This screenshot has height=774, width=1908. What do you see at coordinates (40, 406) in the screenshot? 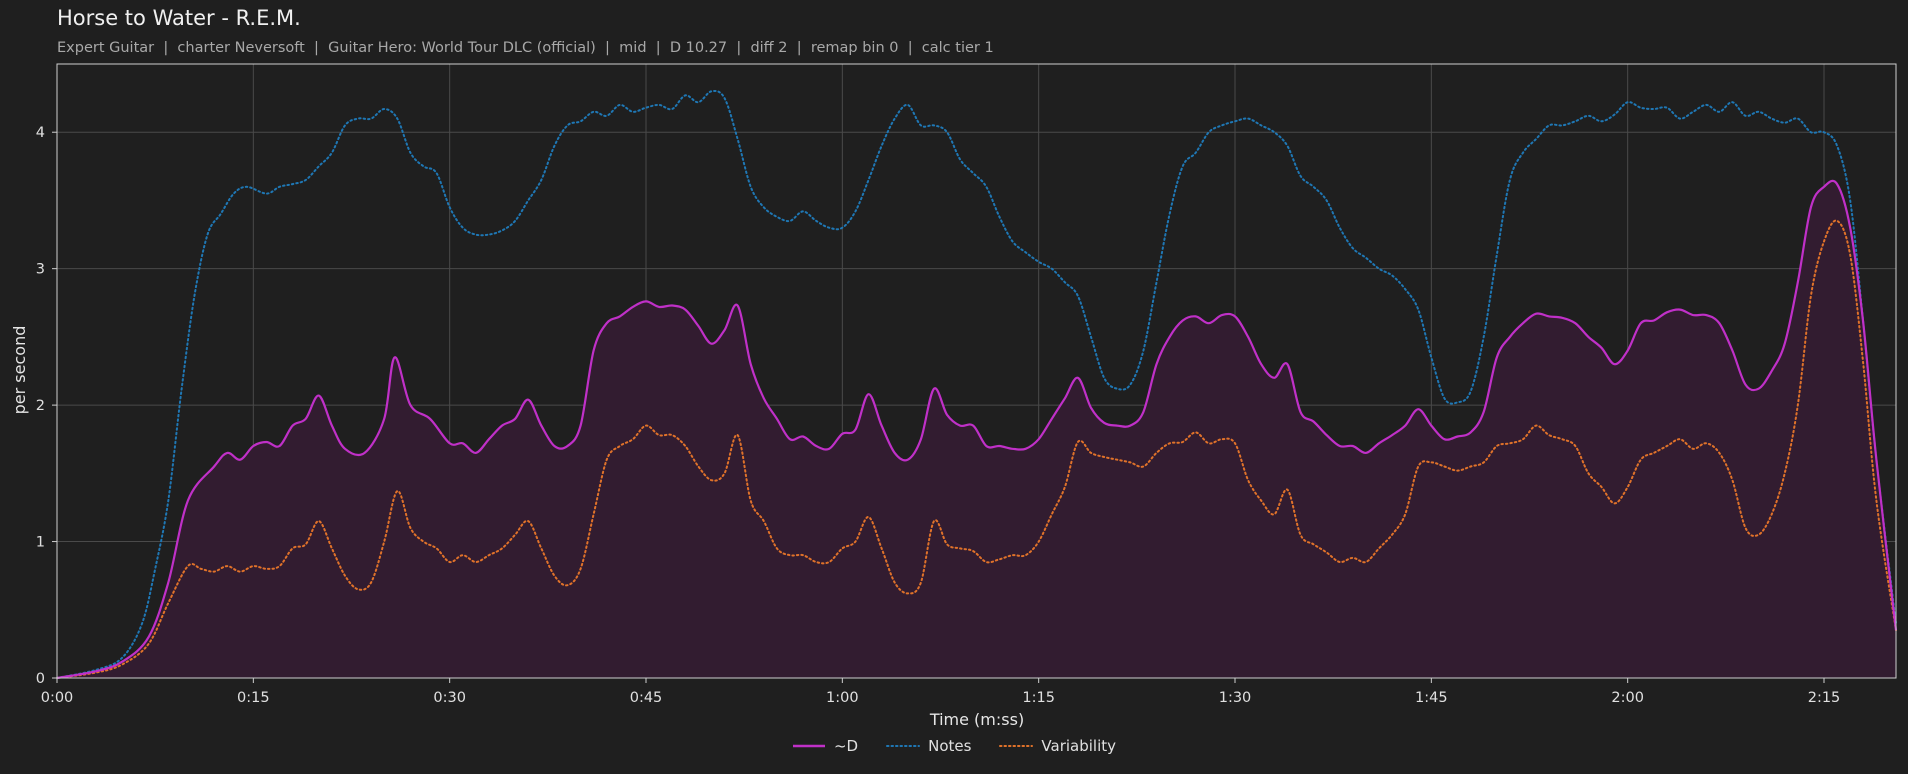
I see `y-tick-label: 2` at bounding box center [40, 406].